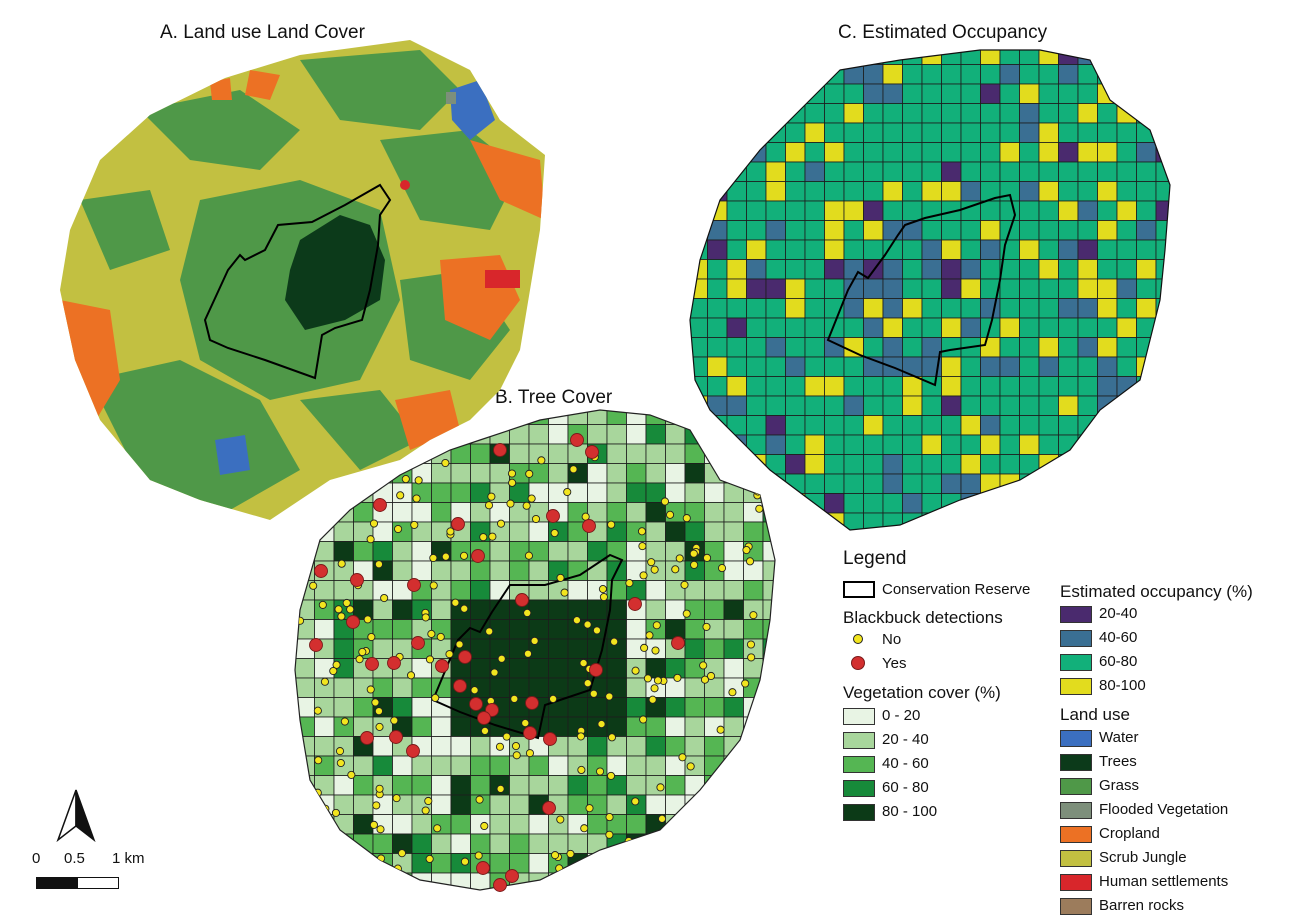 The width and height of the screenshot is (1300, 919). What do you see at coordinates (262, 32) in the screenshot?
I see `panel-a-title: A. Land use Land Cover` at bounding box center [262, 32].